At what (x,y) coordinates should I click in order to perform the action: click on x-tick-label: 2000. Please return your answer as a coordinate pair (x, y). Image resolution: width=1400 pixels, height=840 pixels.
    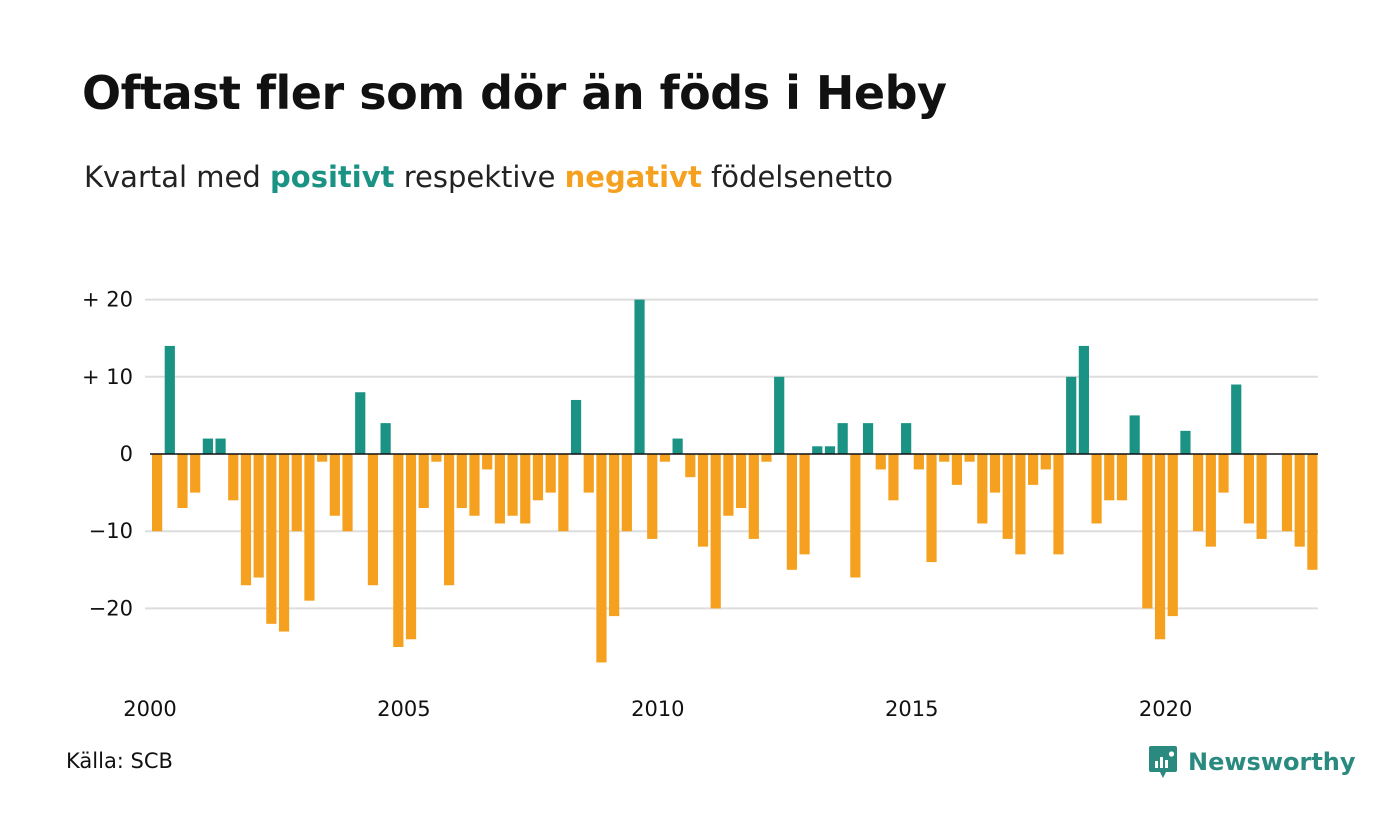
    Looking at the image, I should click on (149, 709).